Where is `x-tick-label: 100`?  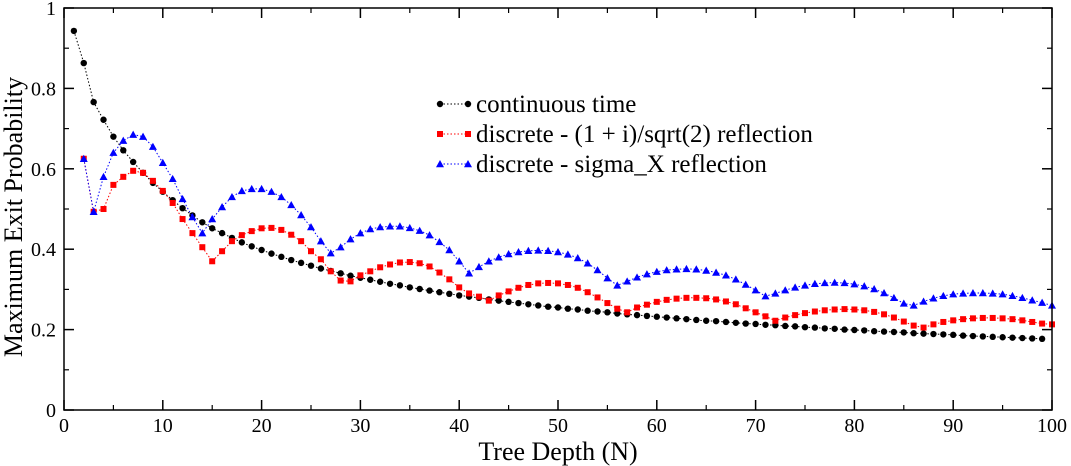 x-tick-label: 100 is located at coordinates (1052, 426).